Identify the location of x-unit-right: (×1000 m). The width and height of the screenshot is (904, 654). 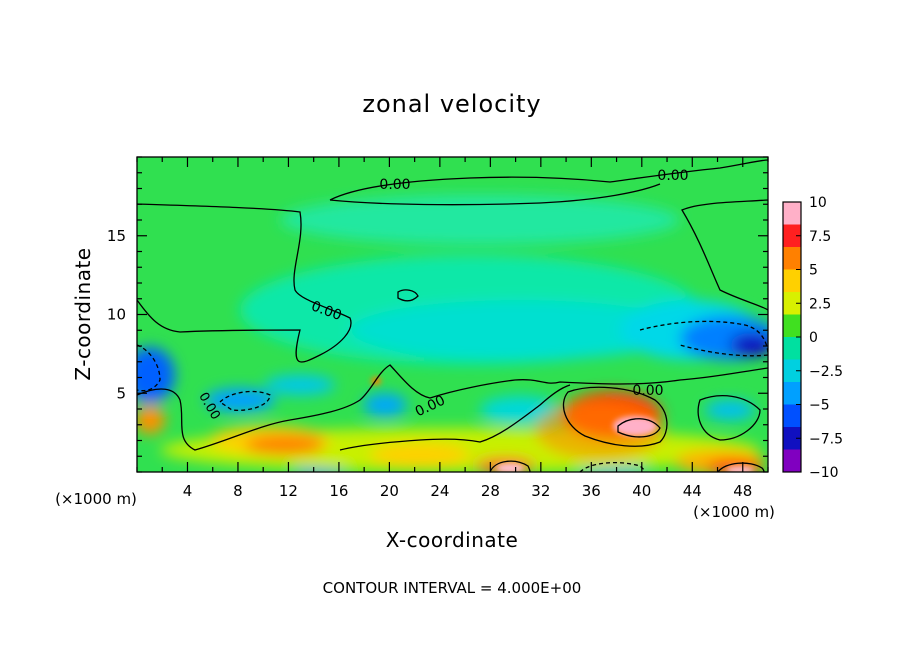
(734, 512).